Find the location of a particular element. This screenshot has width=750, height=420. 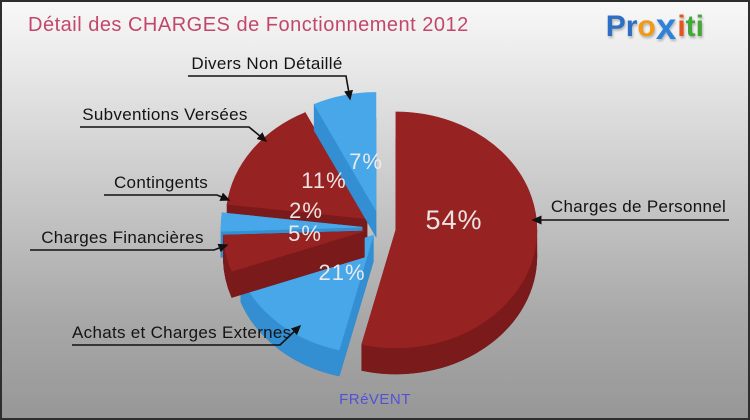

logo-letter: t is located at coordinates (690, 26).